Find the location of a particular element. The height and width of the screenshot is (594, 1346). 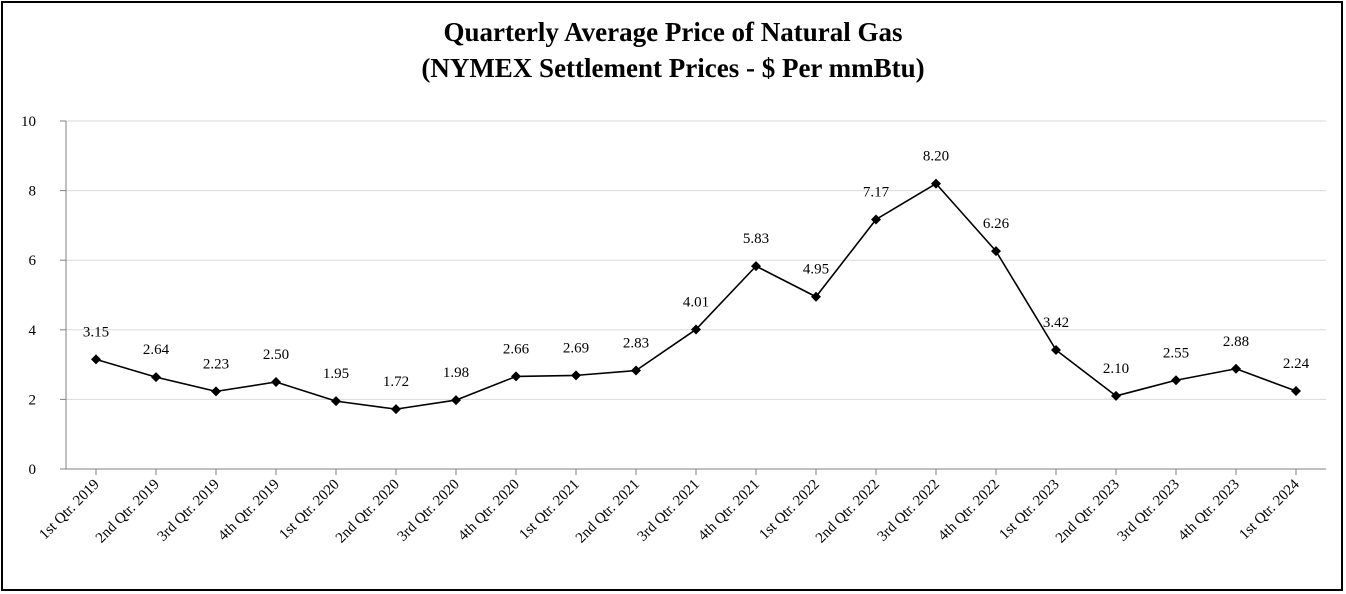

x-tick-label: 2nd Qtr. 2020 is located at coordinates (368, 512).